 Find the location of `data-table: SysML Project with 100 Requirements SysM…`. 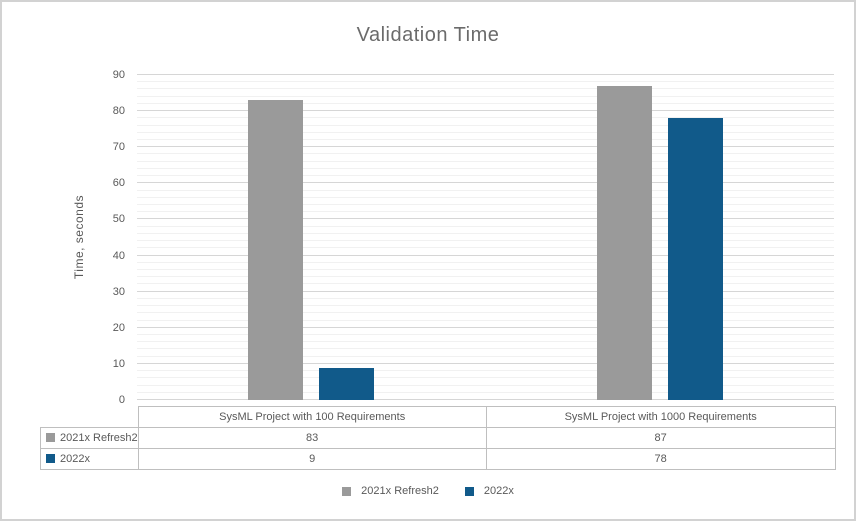

data-table: SysML Project with 100 Requirements SysM… is located at coordinates (438, 438).